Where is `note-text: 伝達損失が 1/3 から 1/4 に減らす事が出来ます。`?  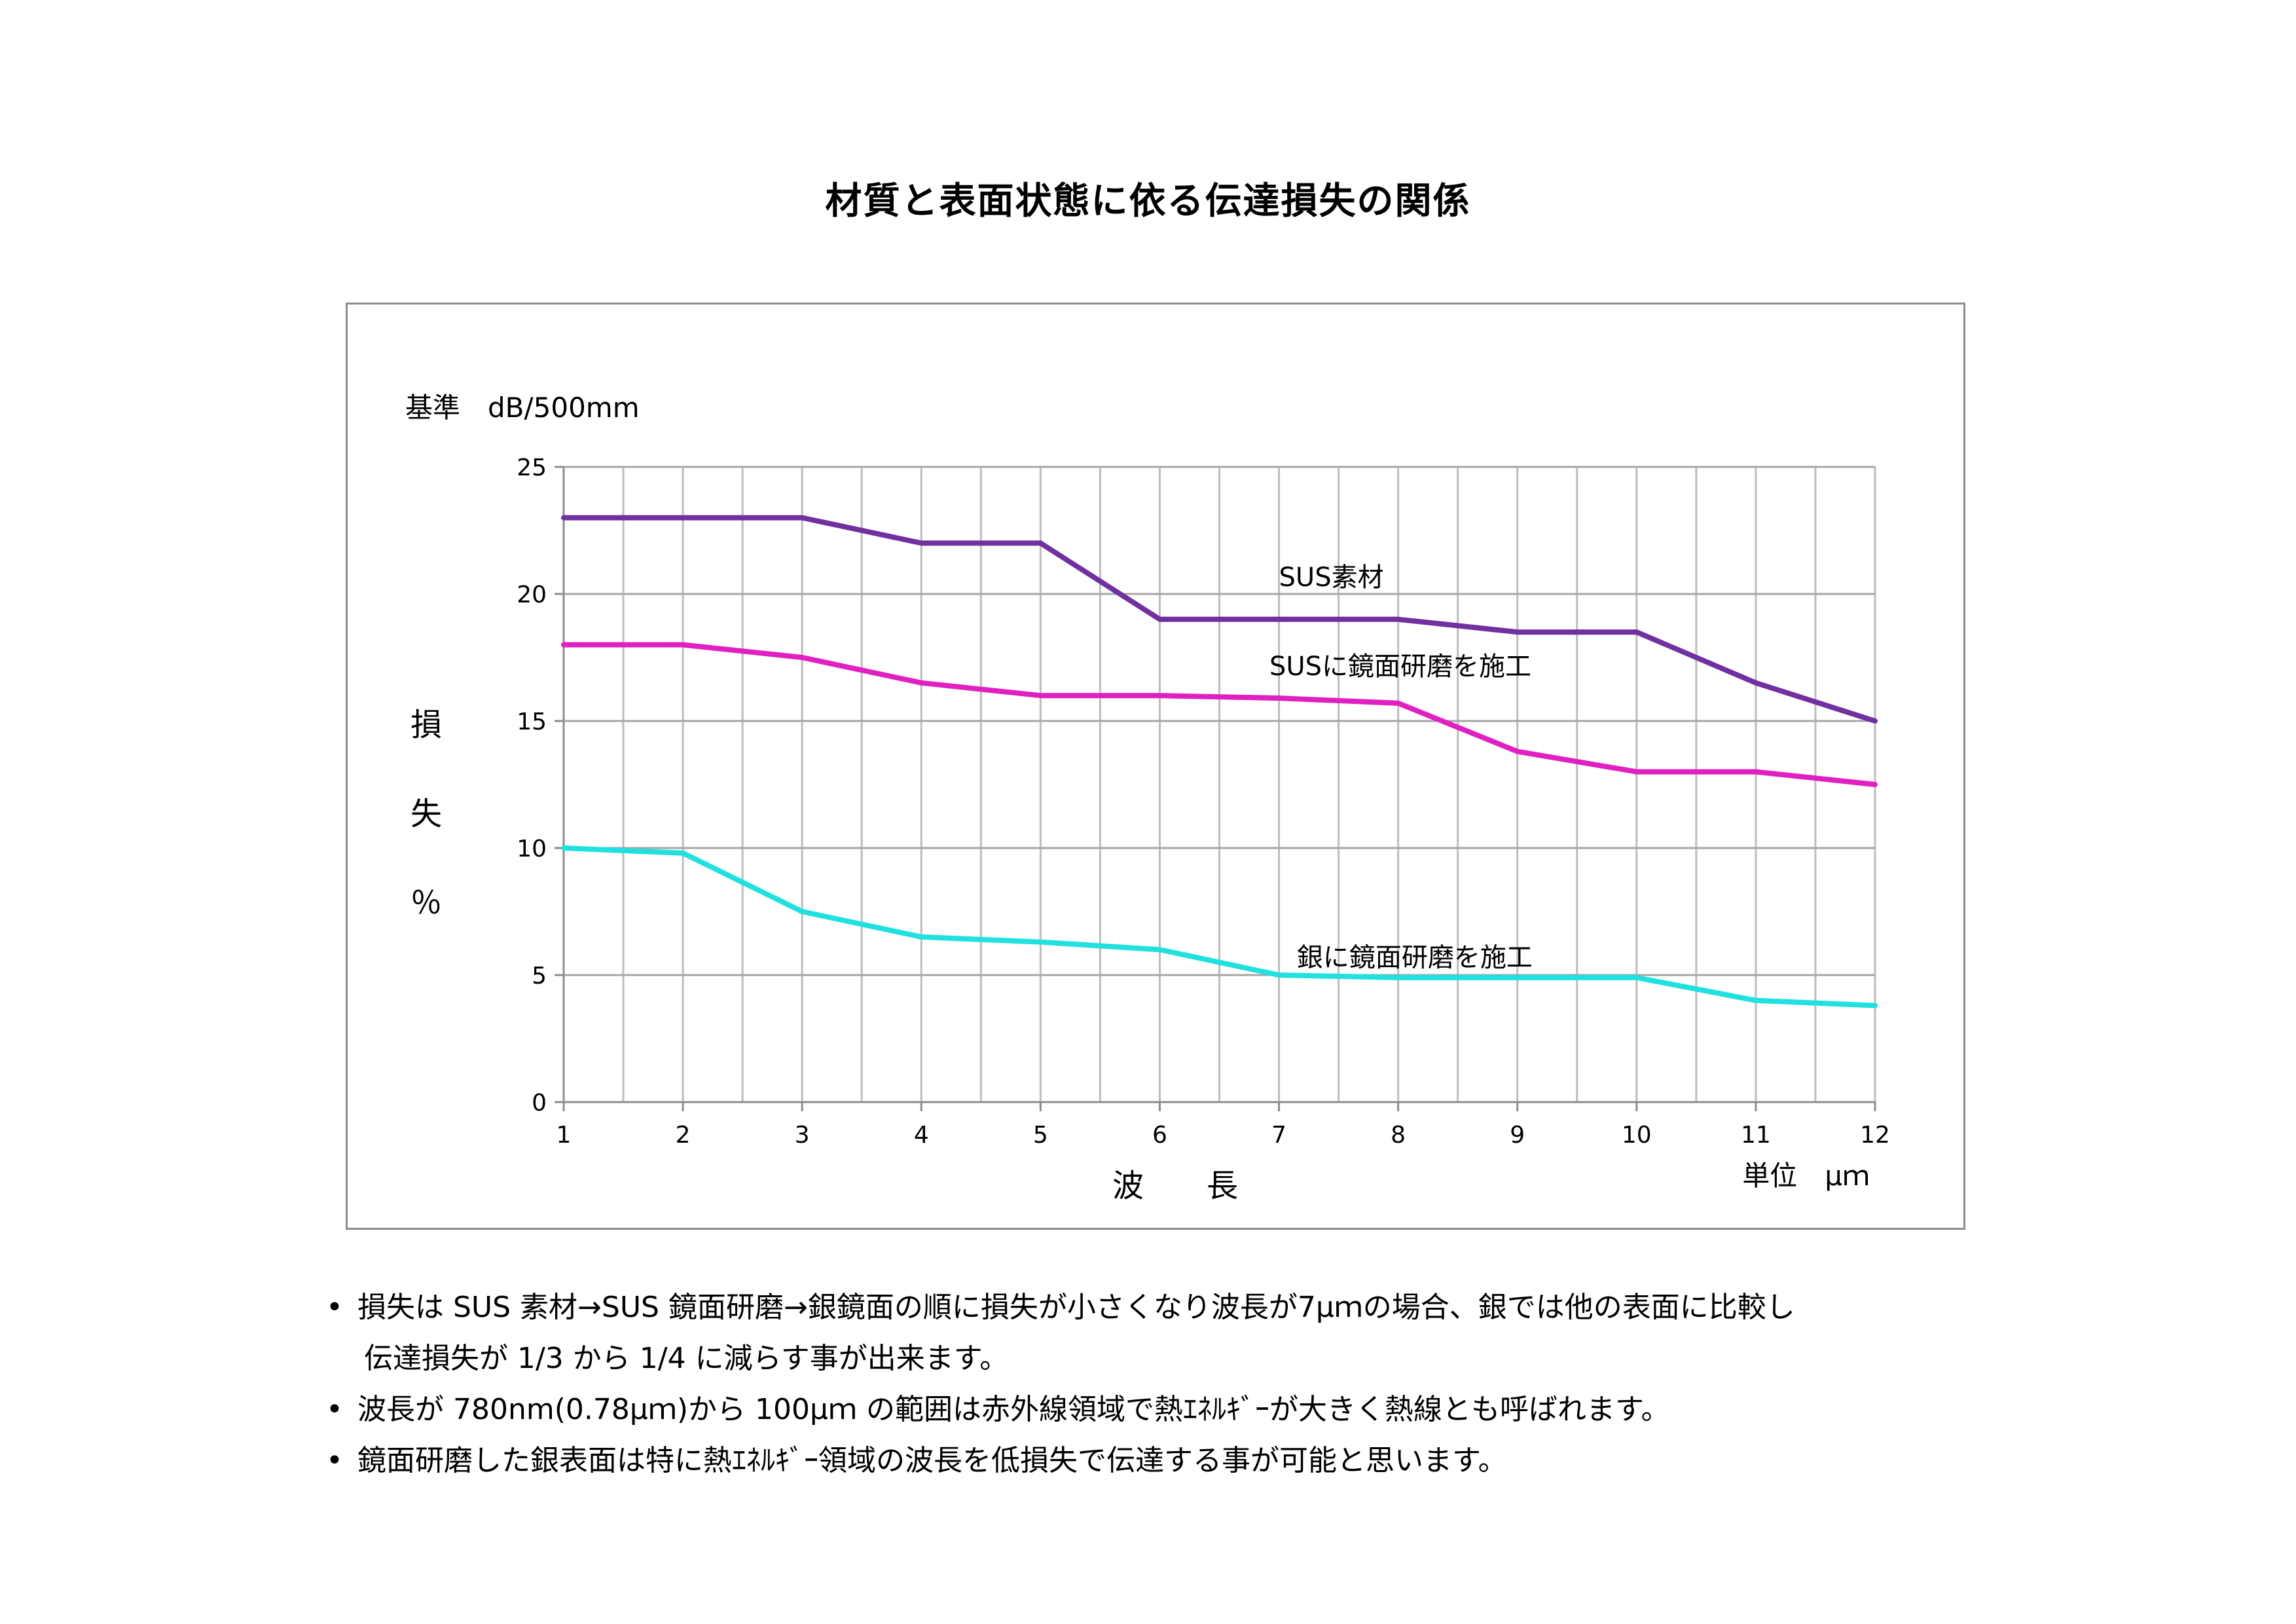
note-text: 伝達損失が 1/3 から 1/4 に減らす事が出来ます。 is located at coordinates (686, 1358).